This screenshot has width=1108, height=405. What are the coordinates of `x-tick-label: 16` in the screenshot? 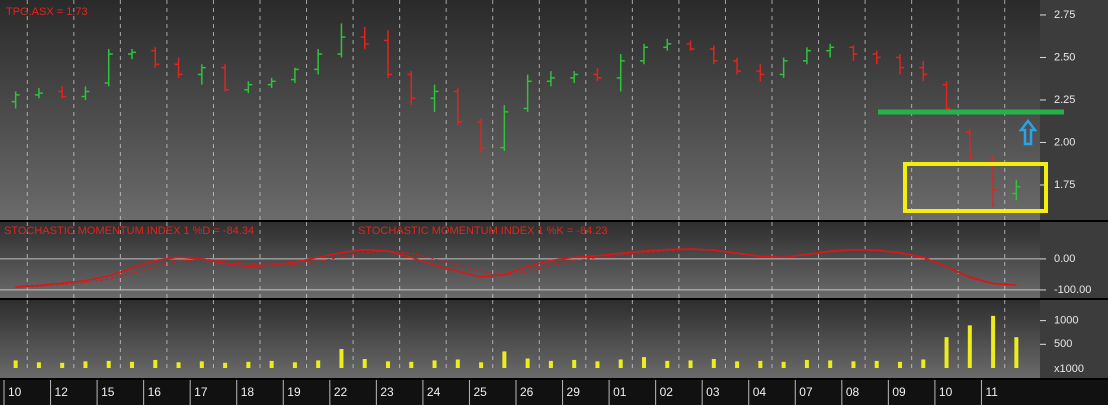 It's located at (155, 392).